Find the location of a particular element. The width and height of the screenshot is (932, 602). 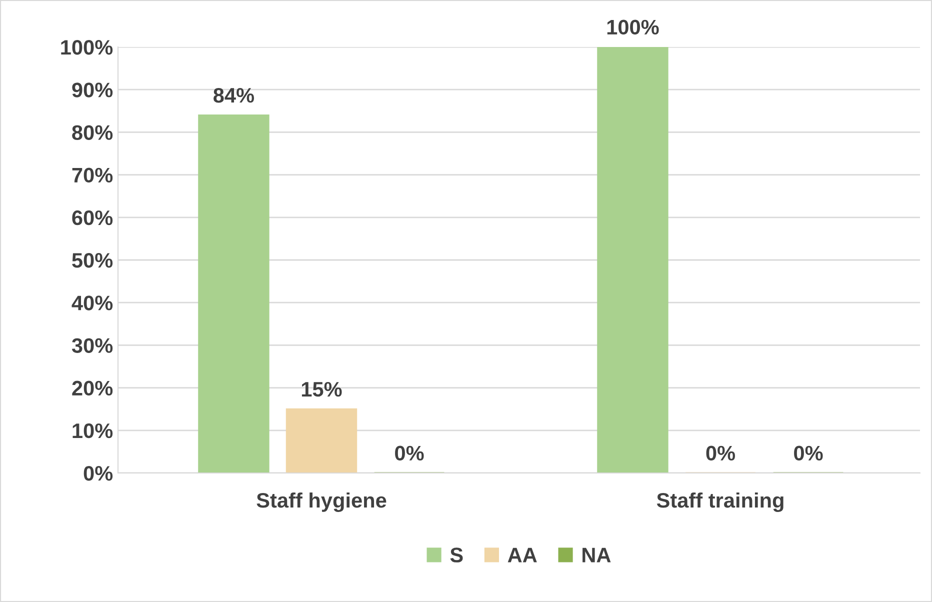

x-tick-label: Staff training is located at coordinates (720, 502).